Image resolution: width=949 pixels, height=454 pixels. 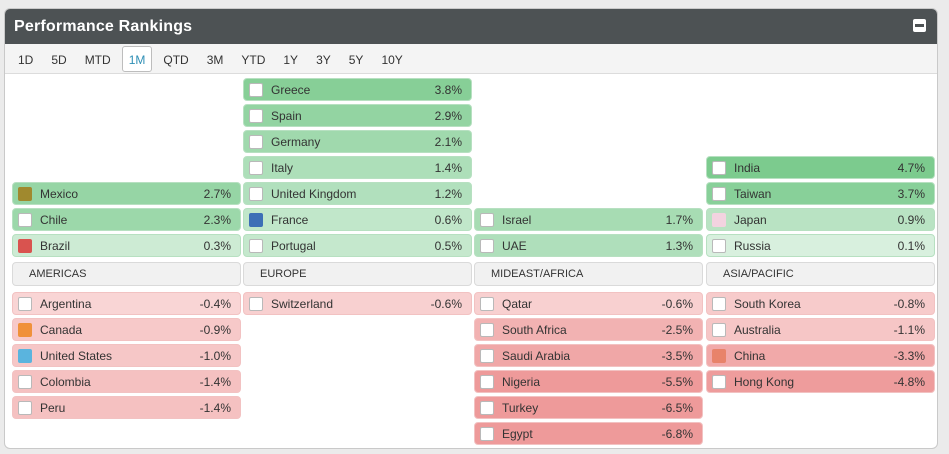 I want to click on performance-value: 3.7%, so click(x=911, y=193).